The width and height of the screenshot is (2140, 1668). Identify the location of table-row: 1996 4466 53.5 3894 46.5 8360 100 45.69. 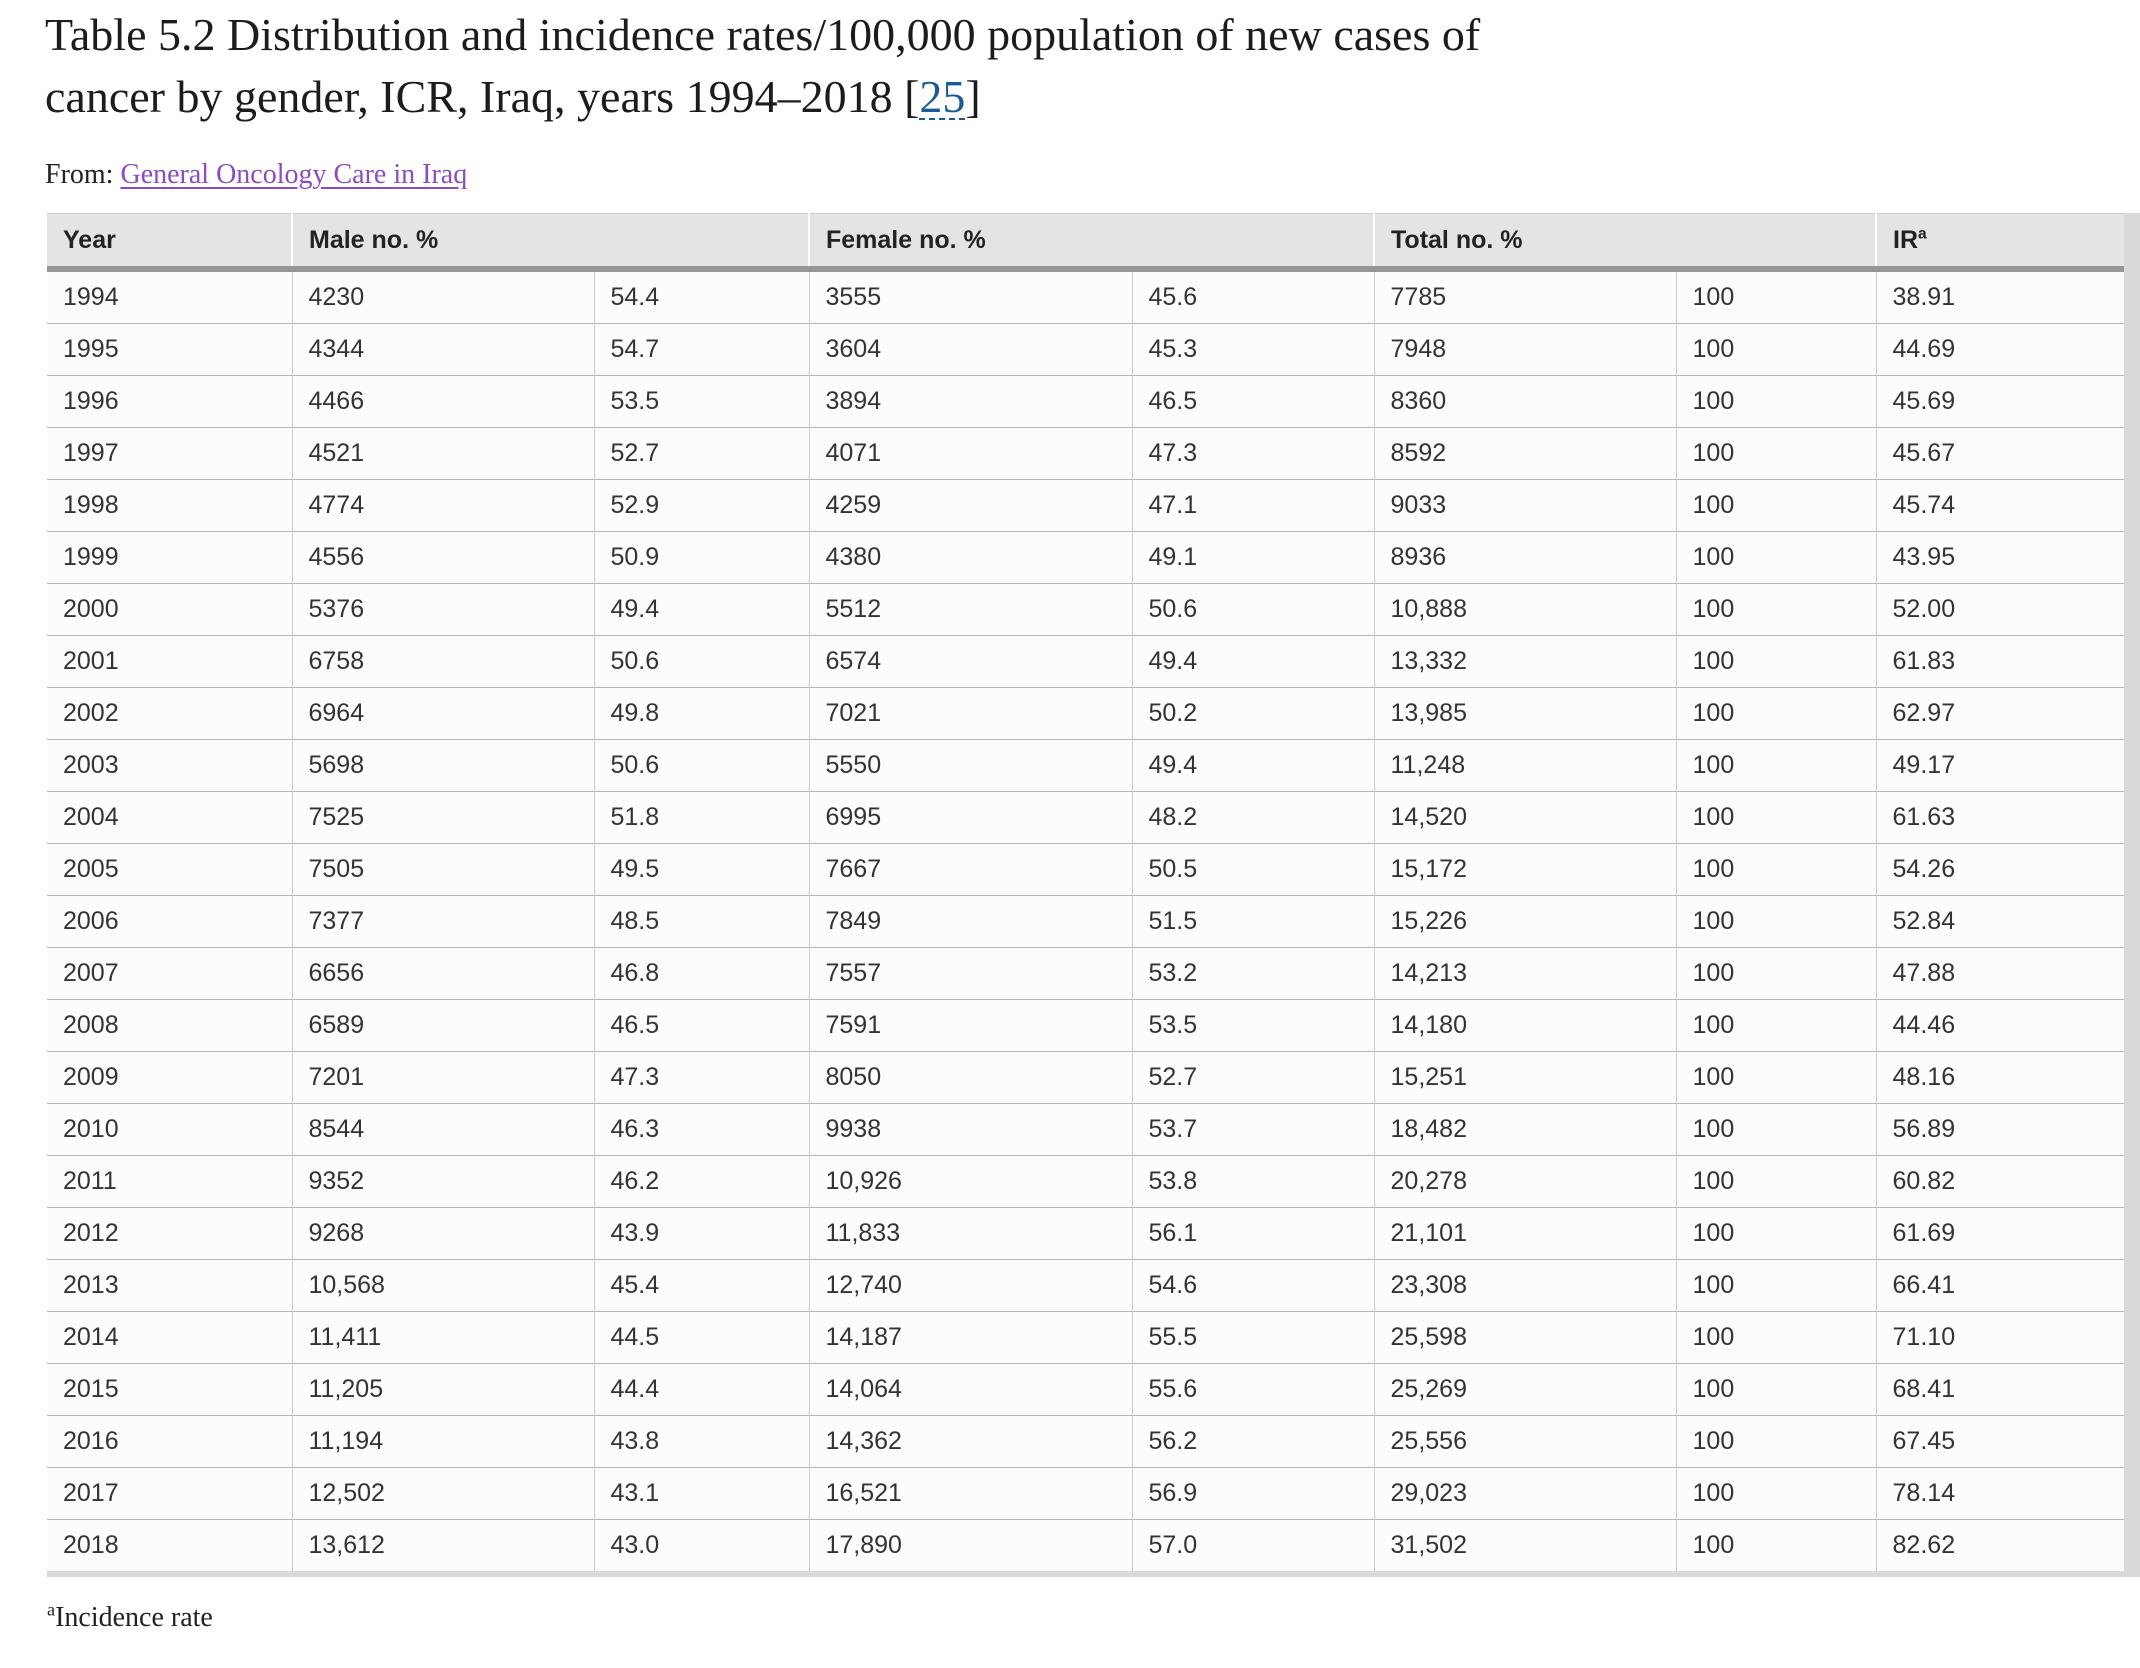
(1086, 401).